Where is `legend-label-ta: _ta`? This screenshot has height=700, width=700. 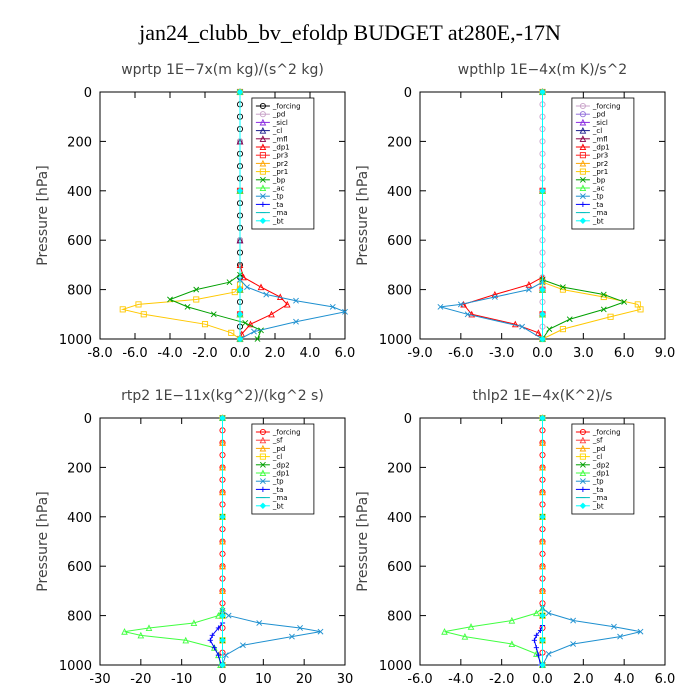 legend-label-ta: _ta is located at coordinates (598, 490).